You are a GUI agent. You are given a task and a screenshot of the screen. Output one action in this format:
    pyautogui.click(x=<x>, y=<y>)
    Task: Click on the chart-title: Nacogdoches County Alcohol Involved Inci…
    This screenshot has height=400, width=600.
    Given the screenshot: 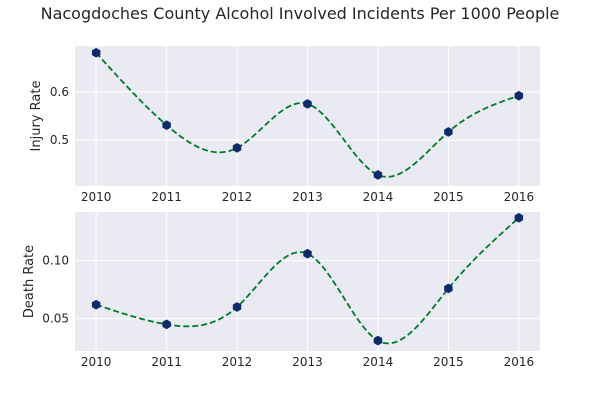 What is the action you would take?
    pyautogui.click(x=300, y=13)
    